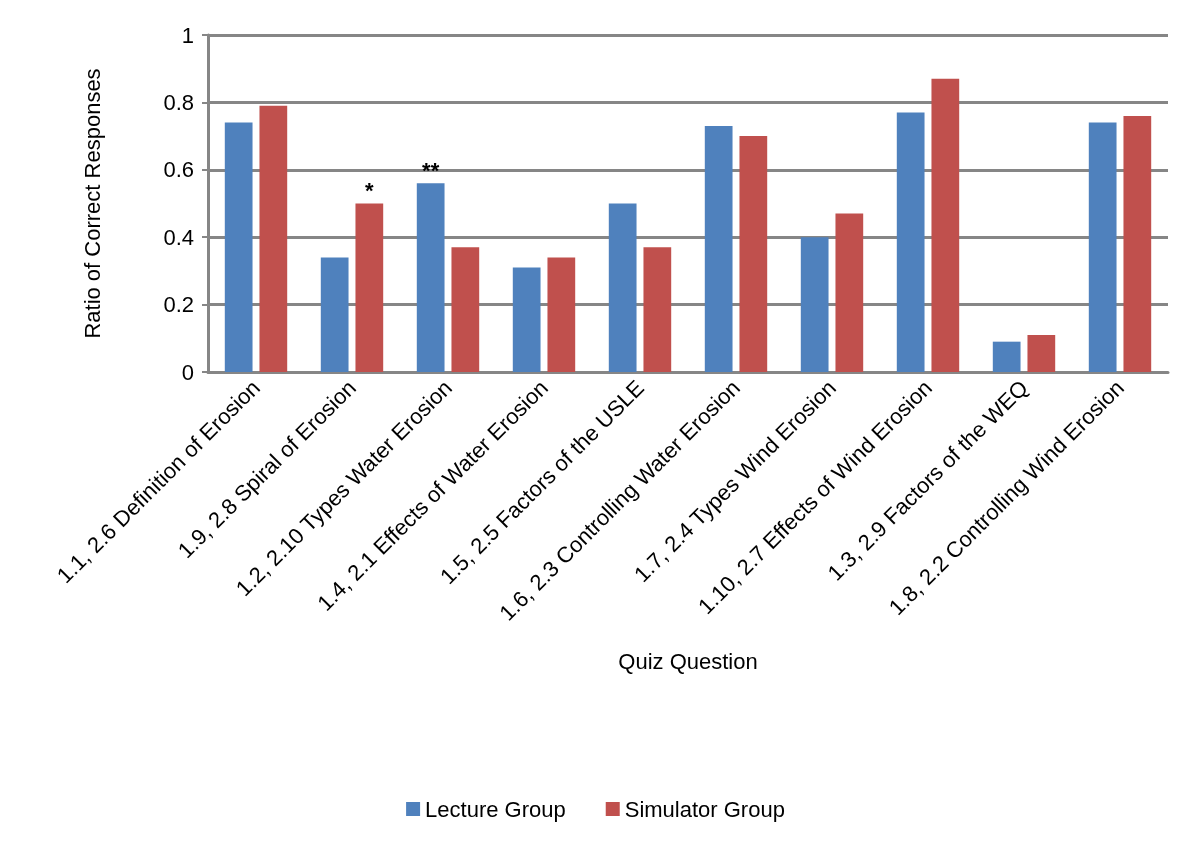 This screenshot has height=843, width=1191. Describe the element at coordinates (178, 102) in the screenshot. I see `y-tick-label: 0.8` at that location.